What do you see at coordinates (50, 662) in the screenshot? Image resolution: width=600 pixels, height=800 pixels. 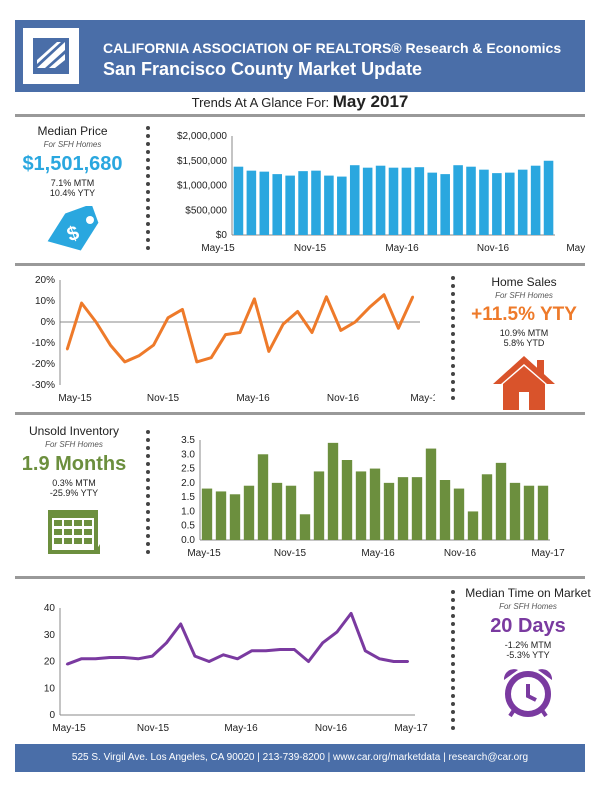 I see `y-tick-label: 20` at bounding box center [50, 662].